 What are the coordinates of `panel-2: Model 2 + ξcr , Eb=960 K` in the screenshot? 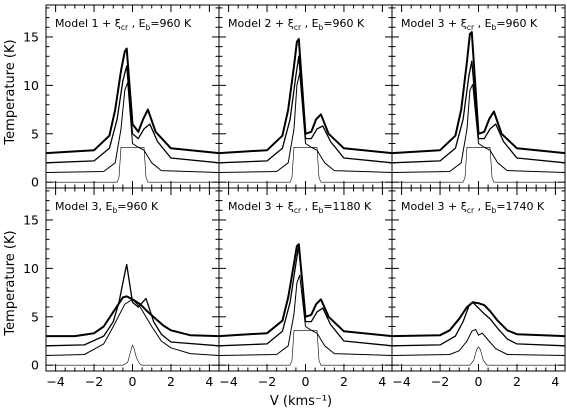 It's located at (305, 96).